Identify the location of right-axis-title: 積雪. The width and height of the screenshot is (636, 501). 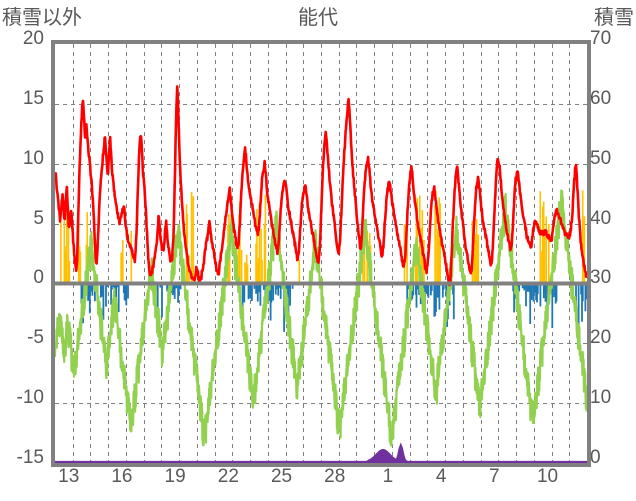
(614, 18).